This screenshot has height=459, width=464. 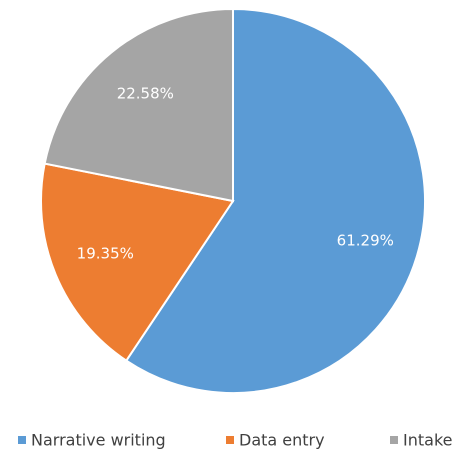 What do you see at coordinates (365, 241) in the screenshot?
I see `data-label: 61.29%` at bounding box center [365, 241].